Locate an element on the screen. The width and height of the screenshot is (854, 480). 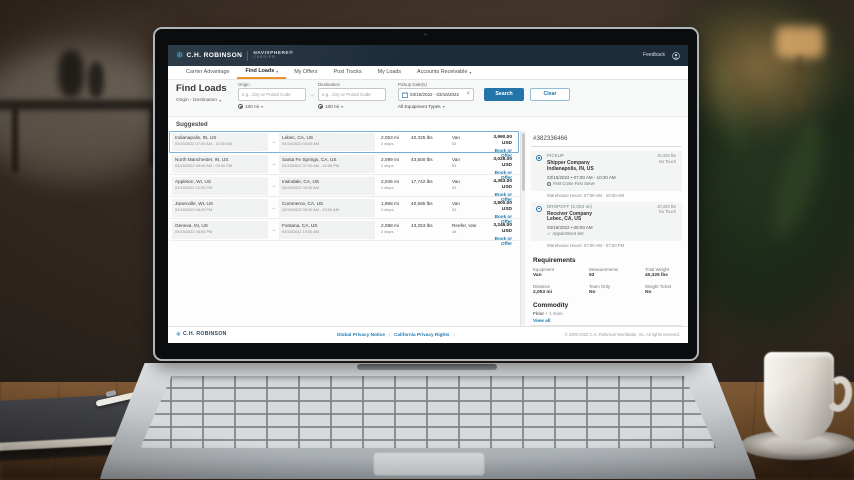
nav-find-loads: Find Loads ▾ is located at coordinates (262, 72).